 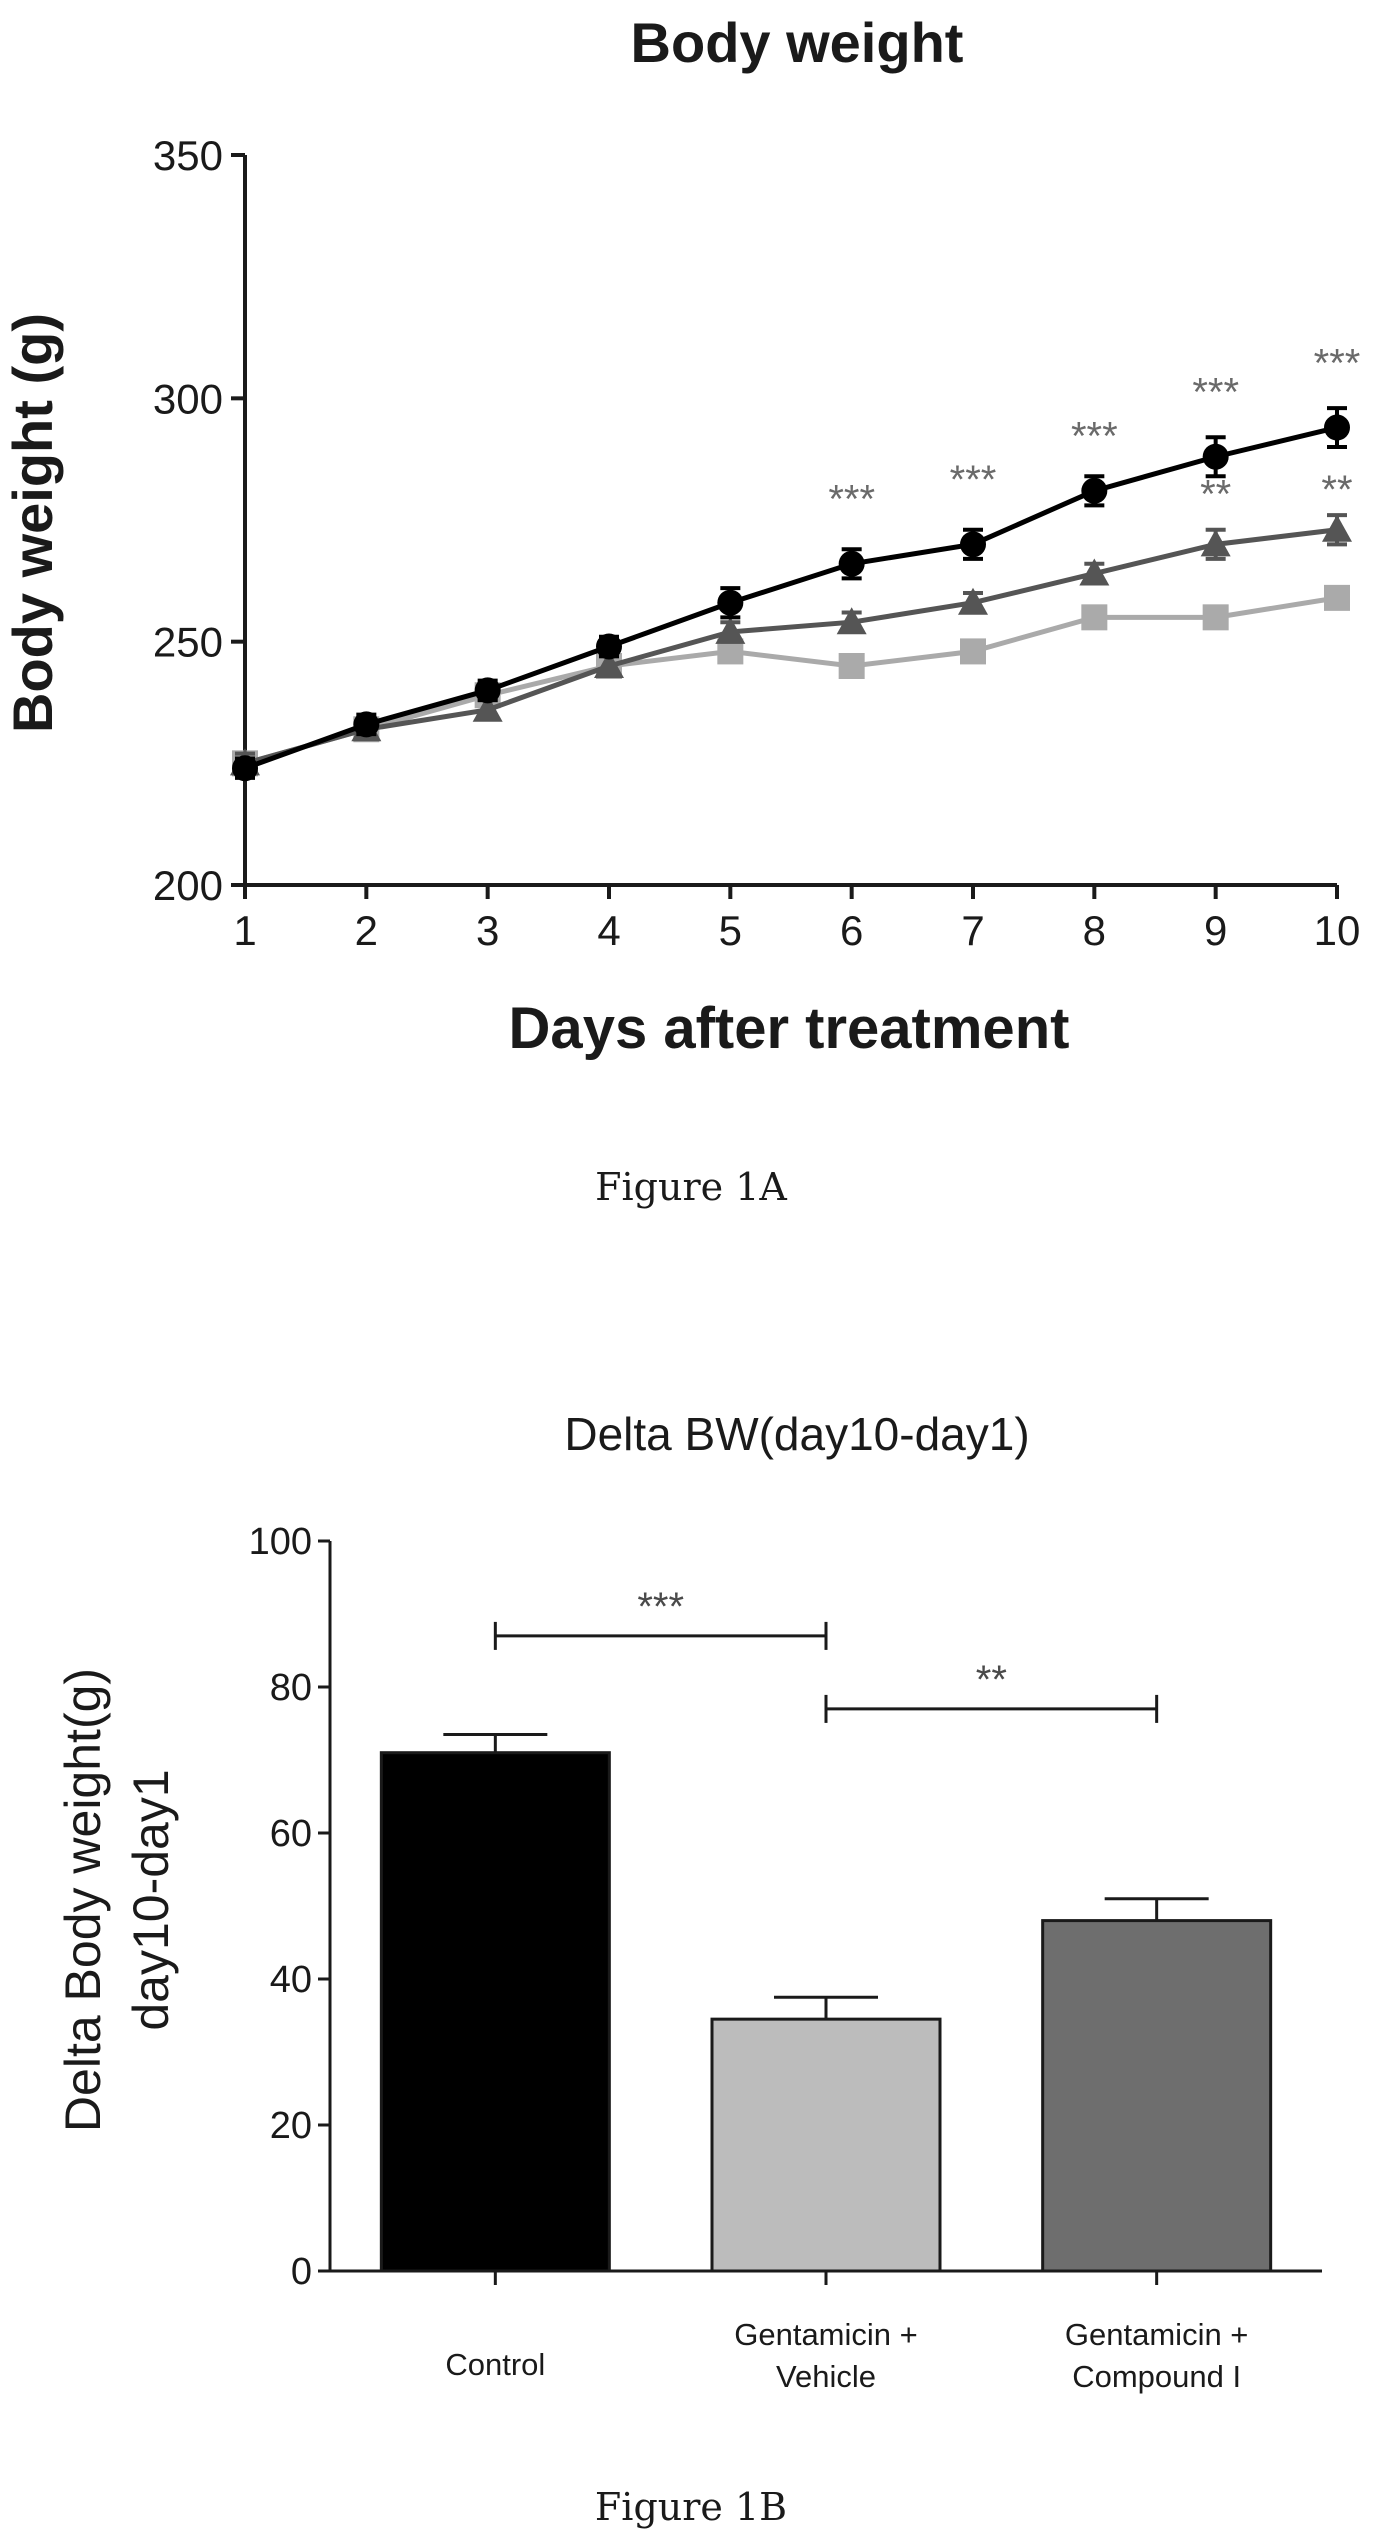 What do you see at coordinates (151, 1899) in the screenshot?
I see `chart-b-y-axis-label-line2: day10-day1` at bounding box center [151, 1899].